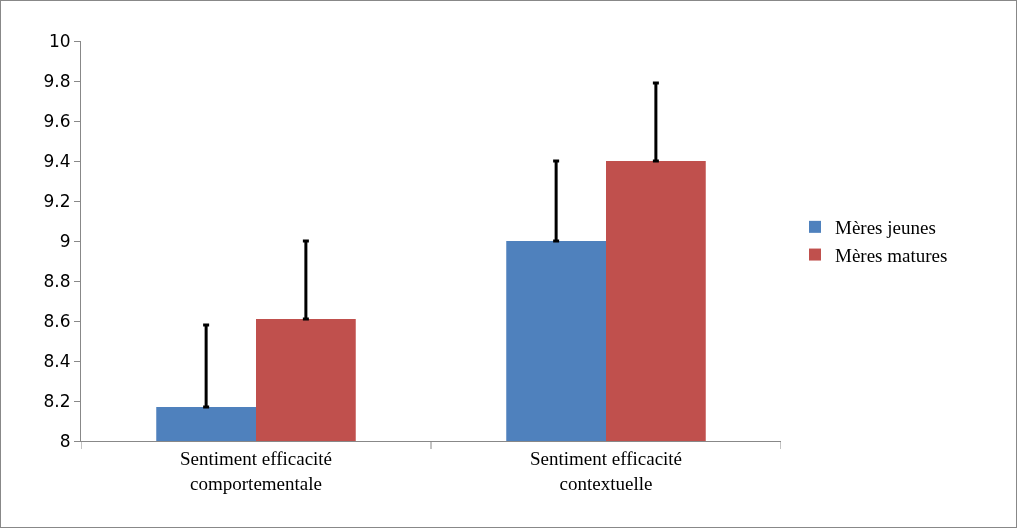 The image size is (1017, 528). What do you see at coordinates (57, 400) in the screenshot?
I see `y-tick-label: 8.2` at bounding box center [57, 400].